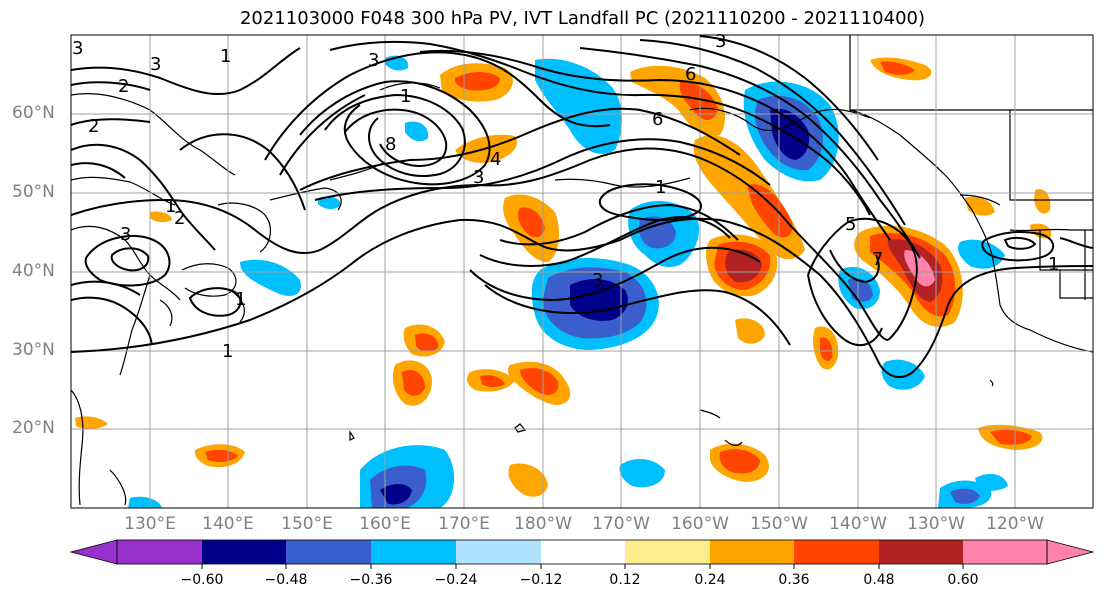  I want to click on lon-label: 150°E, so click(307, 524).